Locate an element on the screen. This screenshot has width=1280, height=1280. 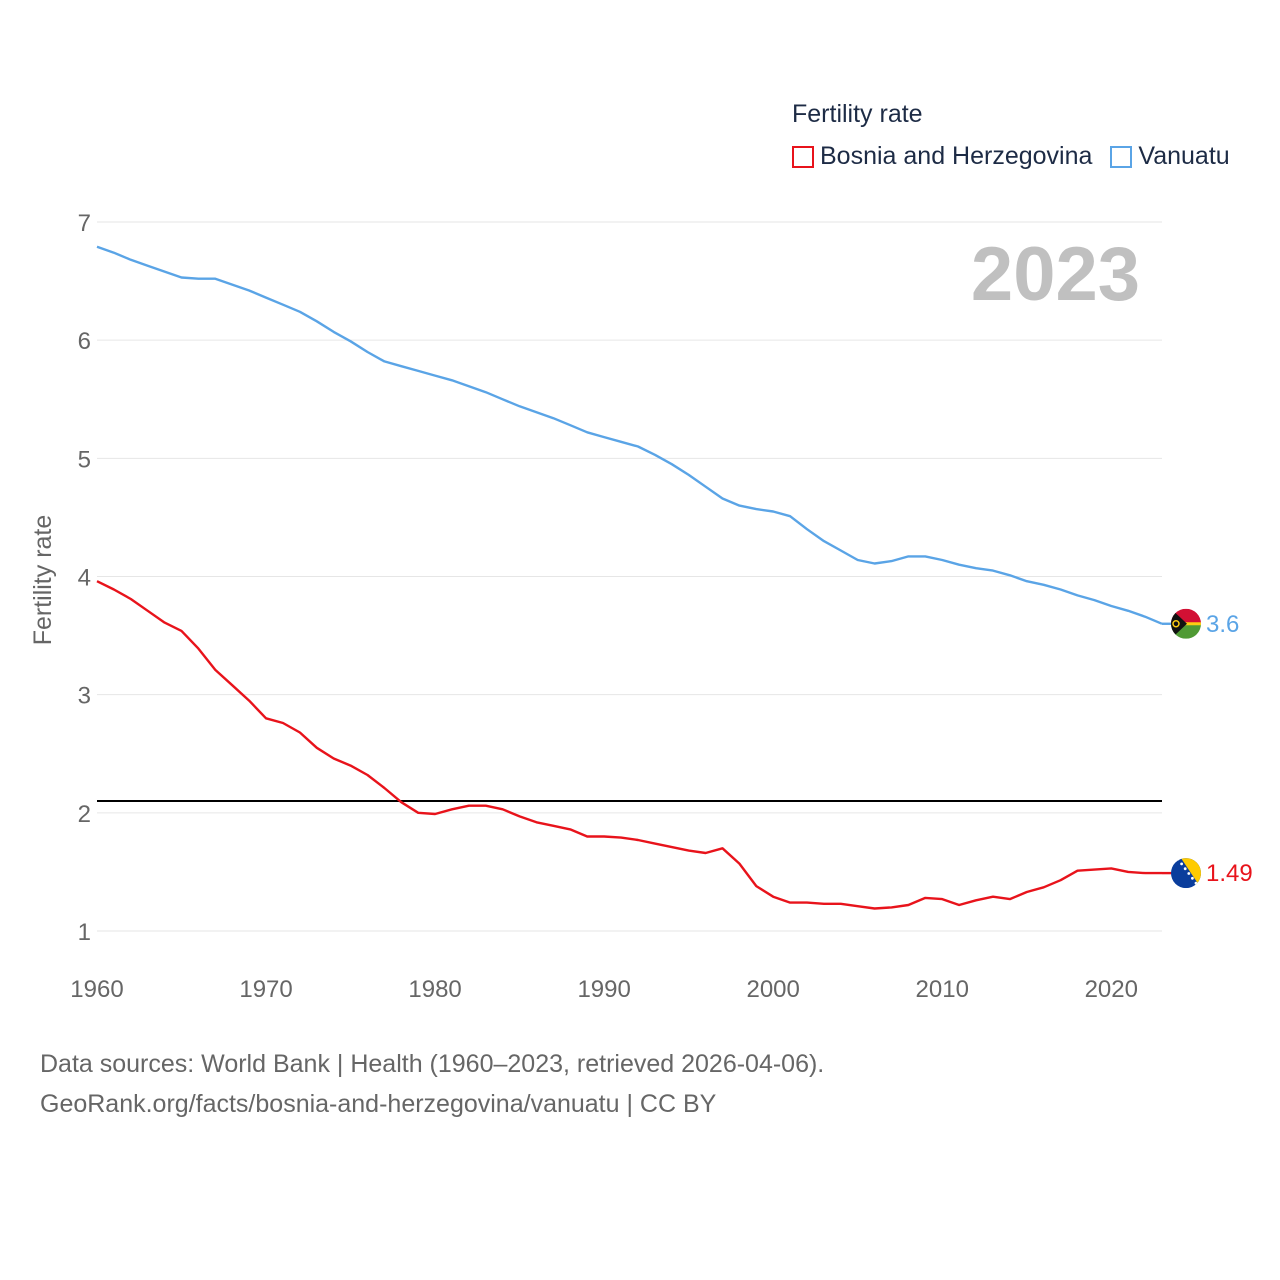
x-tick-label-1960: 1960 is located at coordinates (96, 989).